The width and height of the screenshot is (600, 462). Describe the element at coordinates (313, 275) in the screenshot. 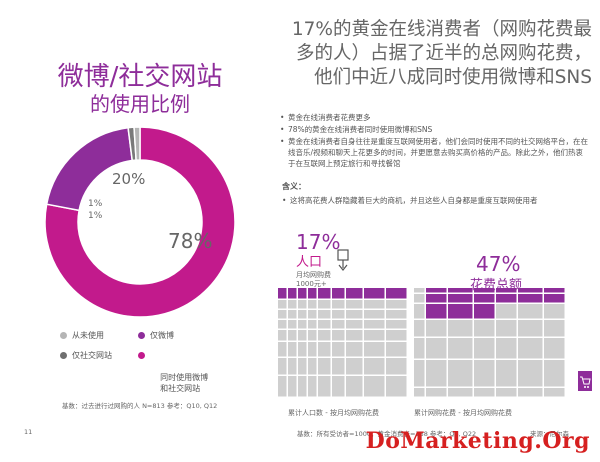

I see `arrow-note-line1: 月均网购费` at that location.